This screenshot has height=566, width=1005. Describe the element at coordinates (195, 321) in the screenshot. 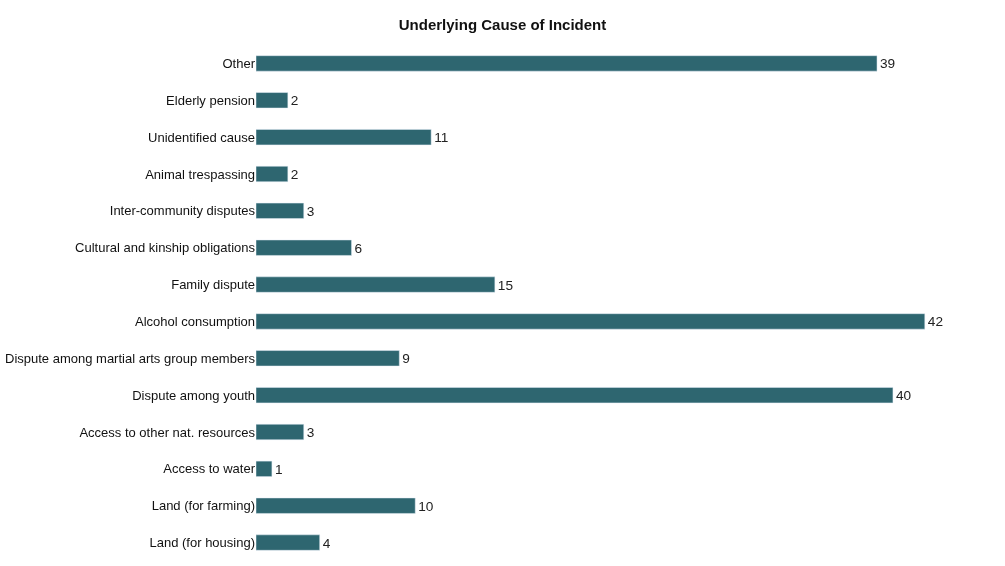

I see `y-tick-label: Alcohol consumption` at that location.